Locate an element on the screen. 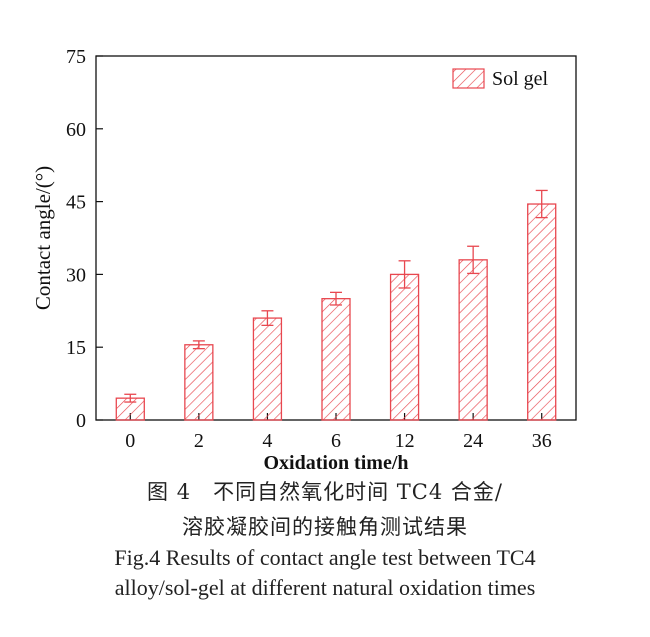  caption-cn-line1: 图 4 不同自然氧化时间 TC4 合金/ is located at coordinates (325, 492).